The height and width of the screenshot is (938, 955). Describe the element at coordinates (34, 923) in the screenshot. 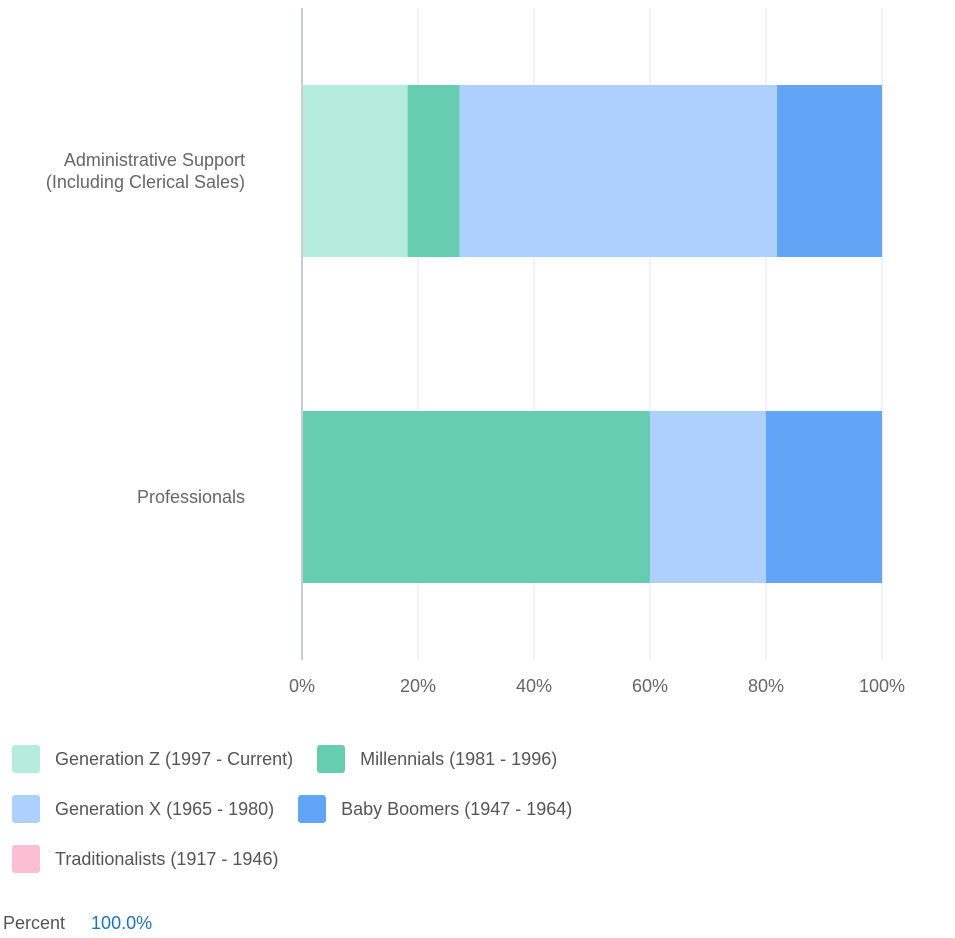

I see `summary-label: Percent` at that location.